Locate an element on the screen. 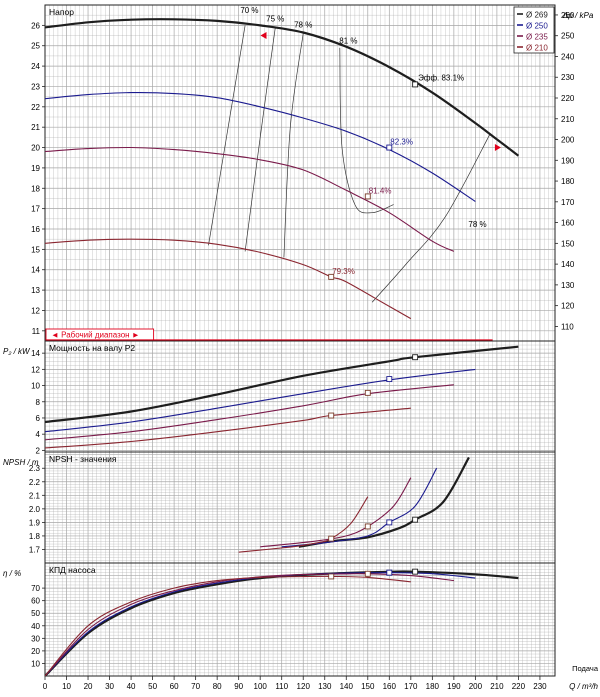  y-tick-label-right: 110 is located at coordinates (567, 326).